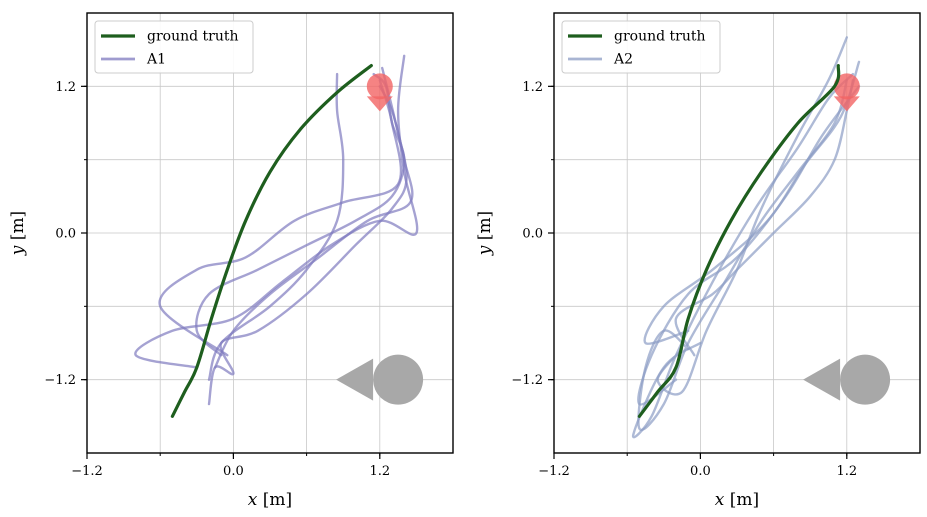 Image resolution: width=927 pixels, height=517 pixels. I want to click on legend-left: ground truth A1, so click(174, 47).